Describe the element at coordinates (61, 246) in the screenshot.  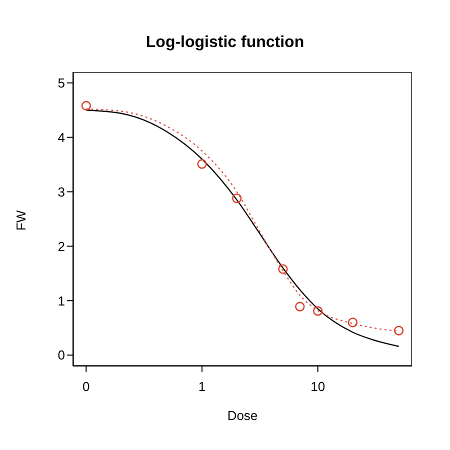
I see `y-tick-label: 2` at that location.